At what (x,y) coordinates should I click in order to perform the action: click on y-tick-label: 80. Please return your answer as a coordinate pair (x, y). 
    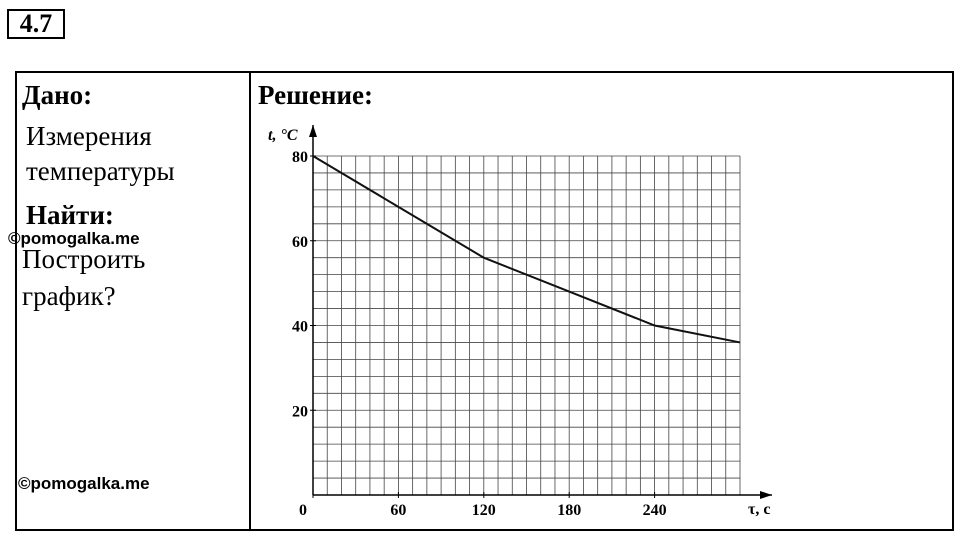
    Looking at the image, I should click on (300, 157).